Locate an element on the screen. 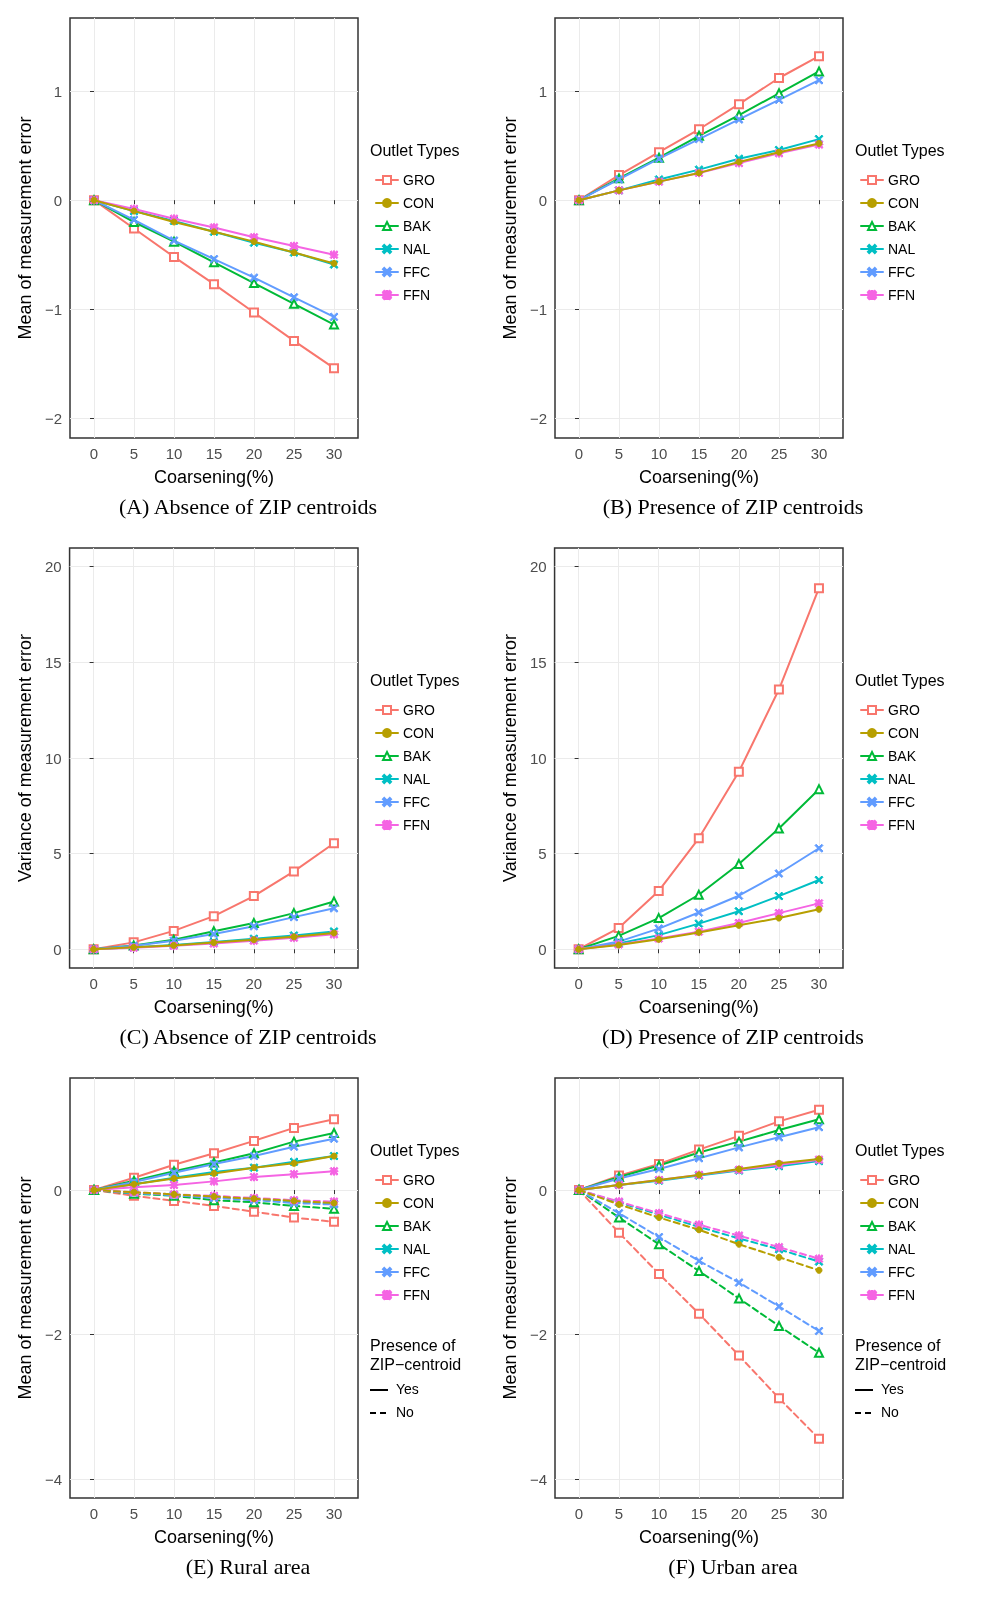 The image size is (981, 1604). text: (A) Absence of ZIP centroids is located at coordinates (248, 506).